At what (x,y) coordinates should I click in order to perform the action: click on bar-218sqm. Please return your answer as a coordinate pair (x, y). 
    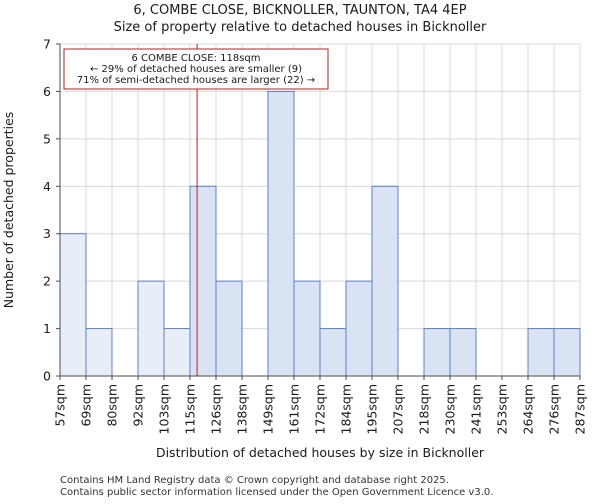
    Looking at the image, I should click on (437, 352).